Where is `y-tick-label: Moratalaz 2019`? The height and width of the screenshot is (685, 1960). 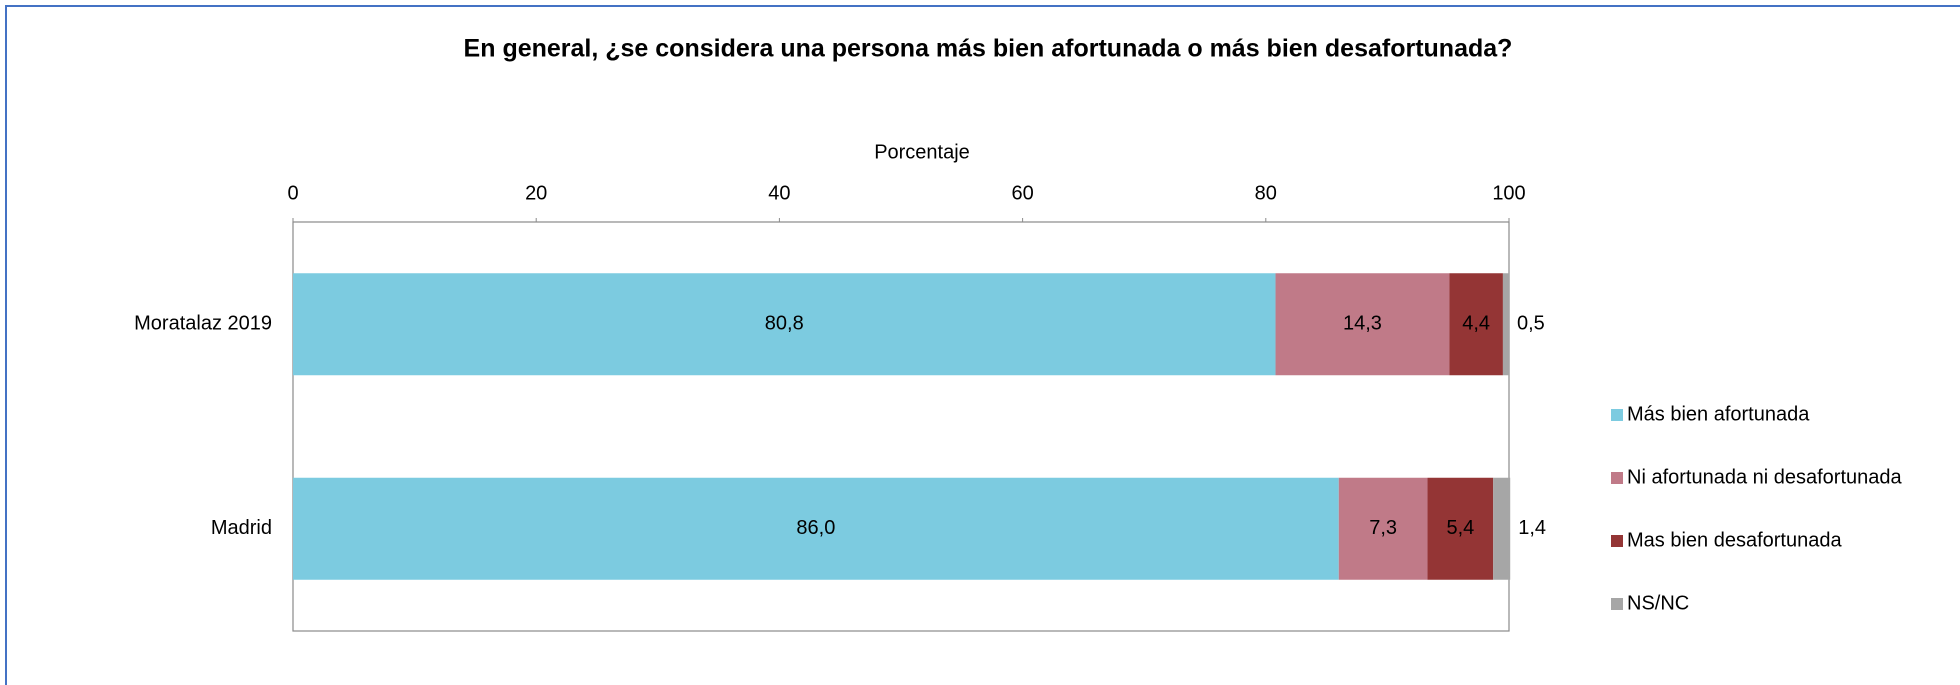 y-tick-label: Moratalaz 2019 is located at coordinates (203, 324).